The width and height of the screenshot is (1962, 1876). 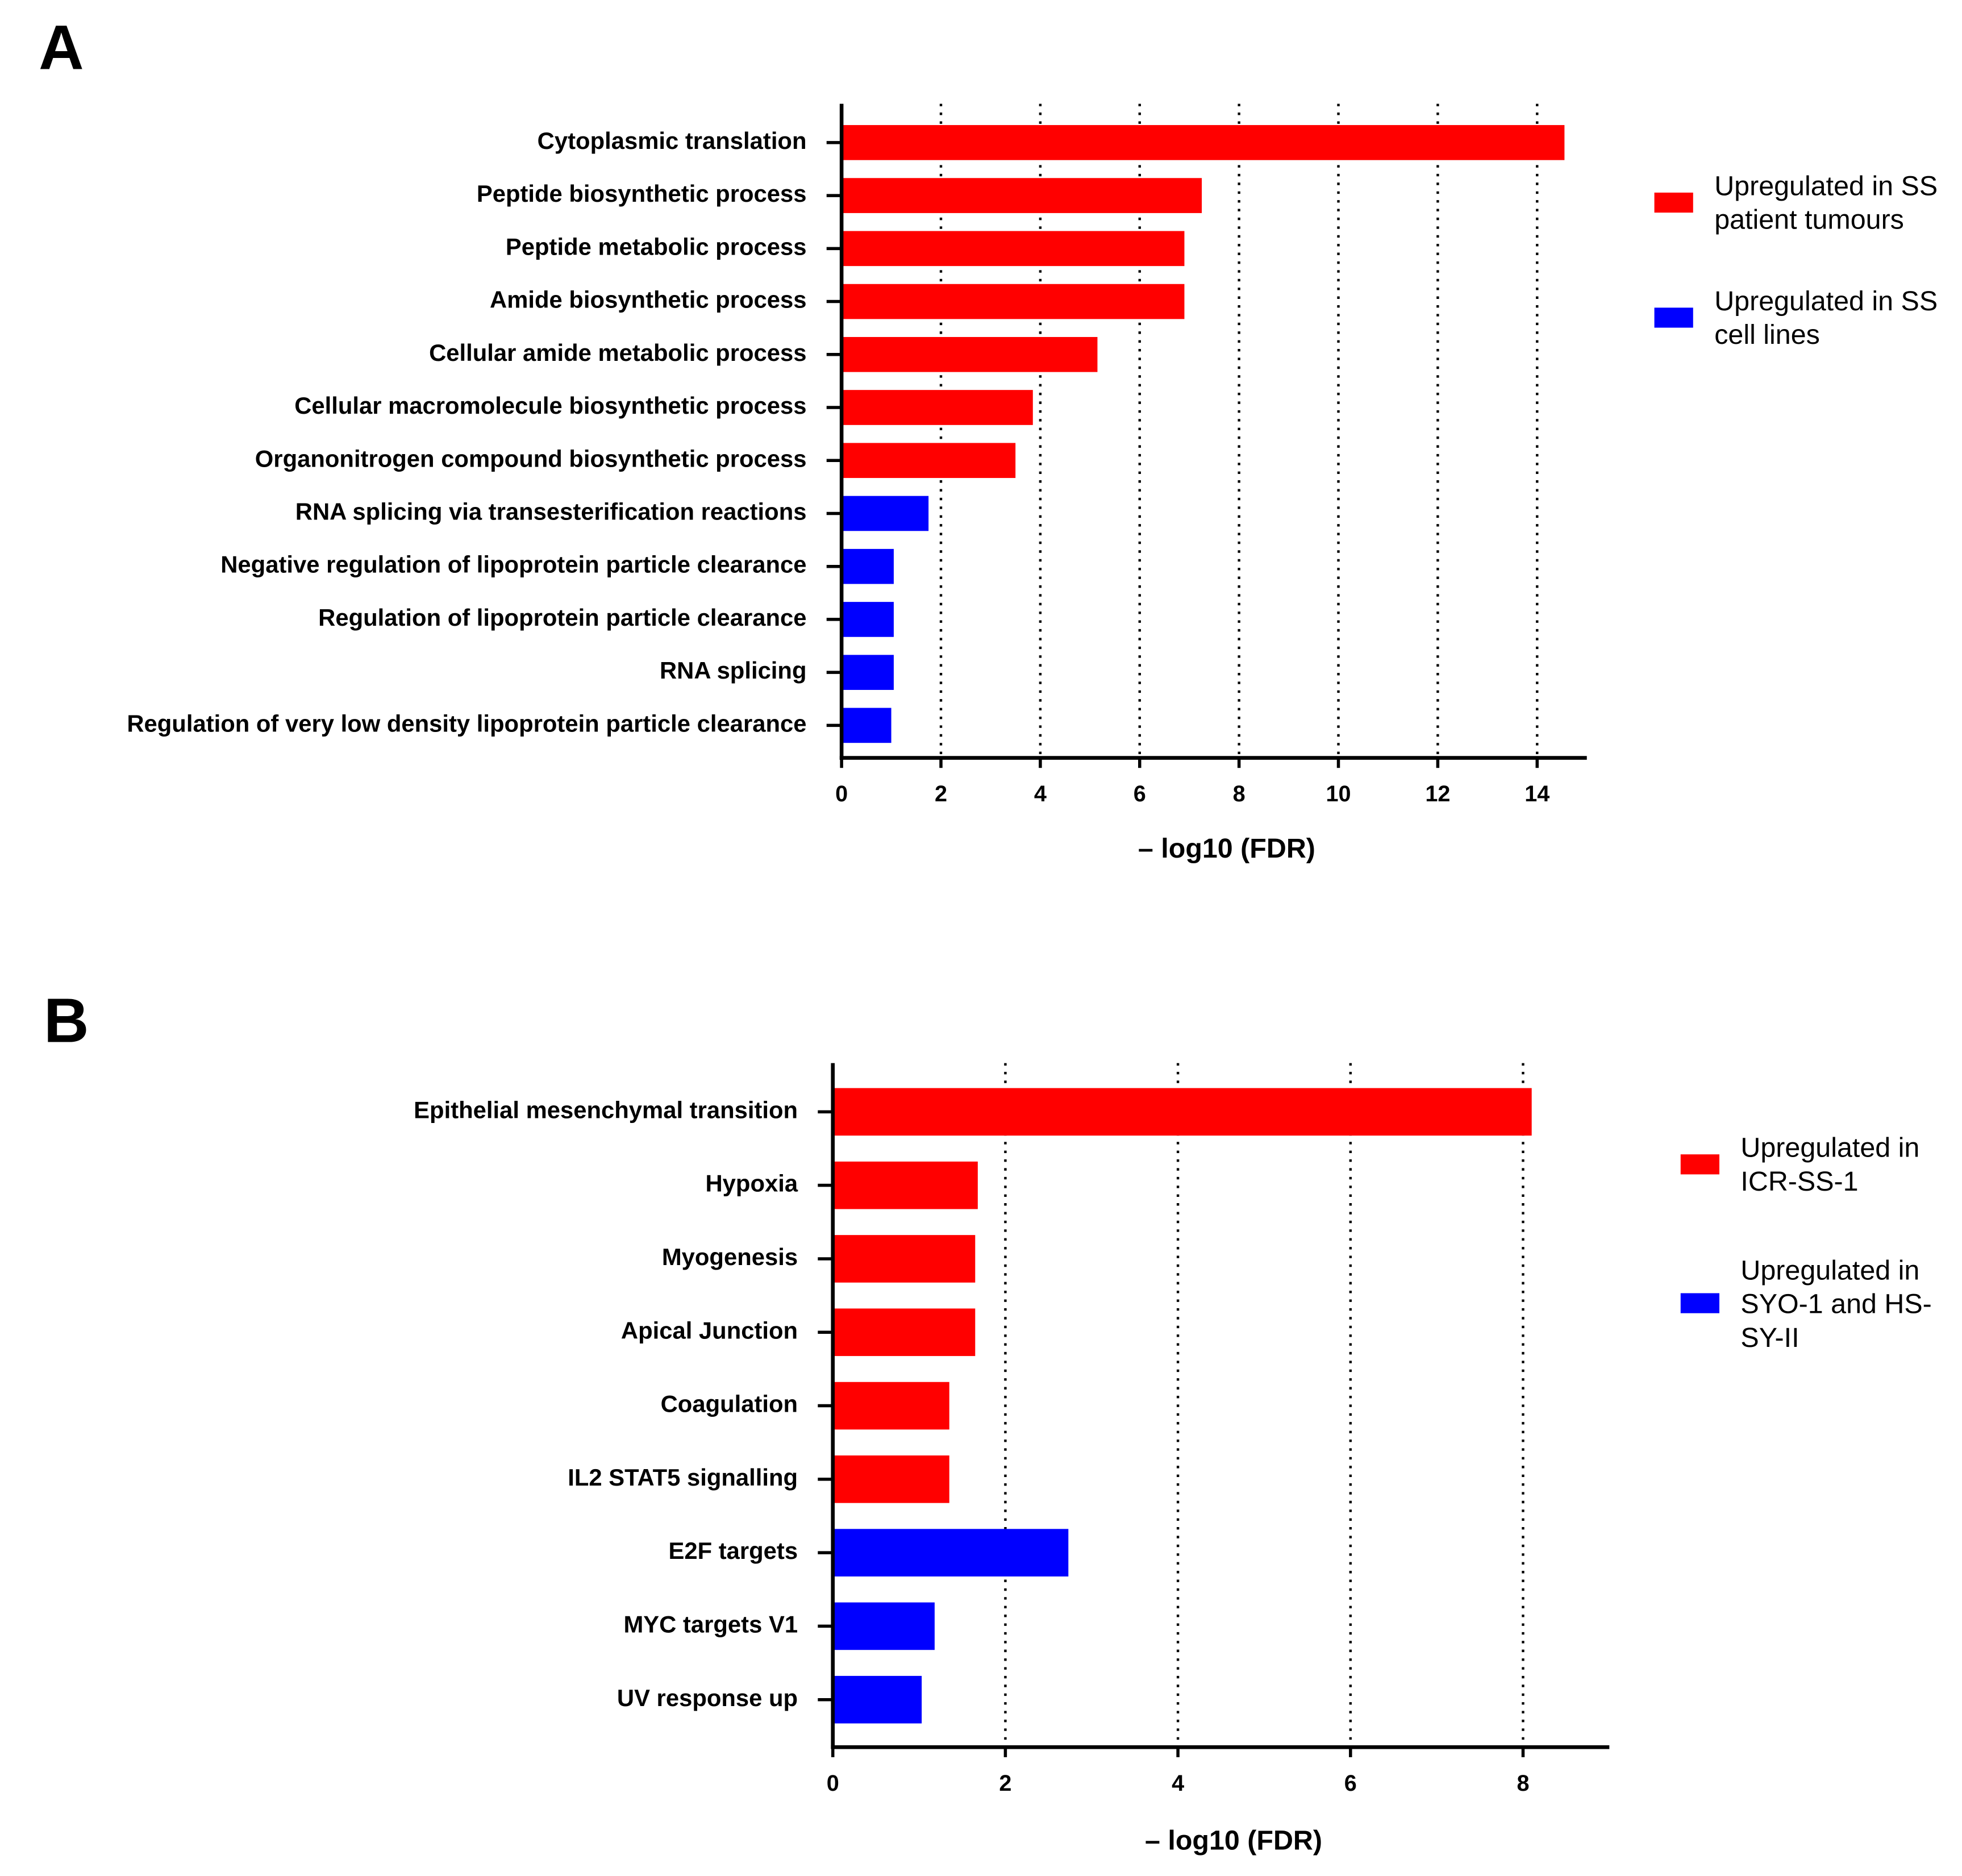 What do you see at coordinates (656, 246) in the screenshot?
I see `y-tick-label: Peptide metabolic process` at bounding box center [656, 246].